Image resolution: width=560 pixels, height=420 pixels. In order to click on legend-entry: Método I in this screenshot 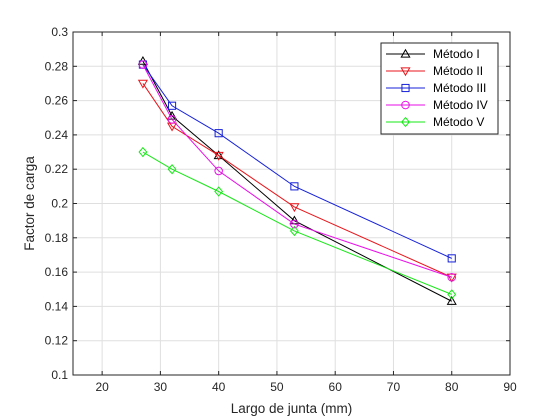, I will do `click(433, 54)`.